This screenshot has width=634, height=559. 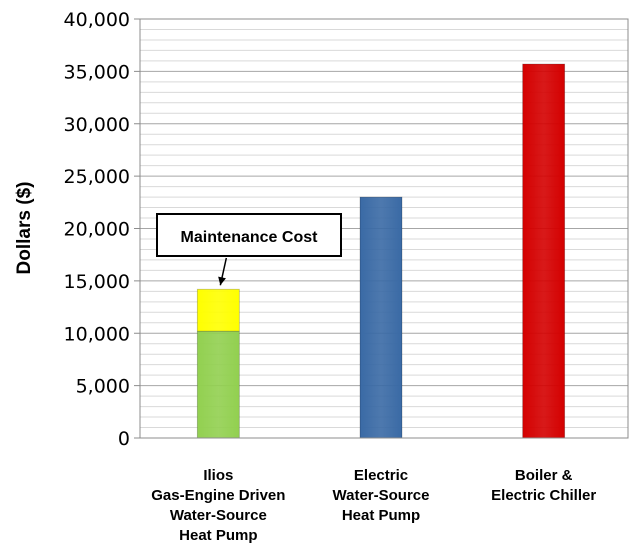 What do you see at coordinates (97, 125) in the screenshot?
I see `y-tick-label: 30,000` at bounding box center [97, 125].